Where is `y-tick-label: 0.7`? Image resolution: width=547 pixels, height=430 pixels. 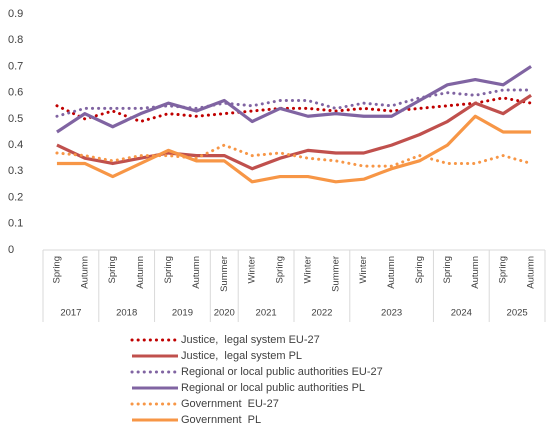
y-tick-label: 0.7 is located at coordinates (15, 66).